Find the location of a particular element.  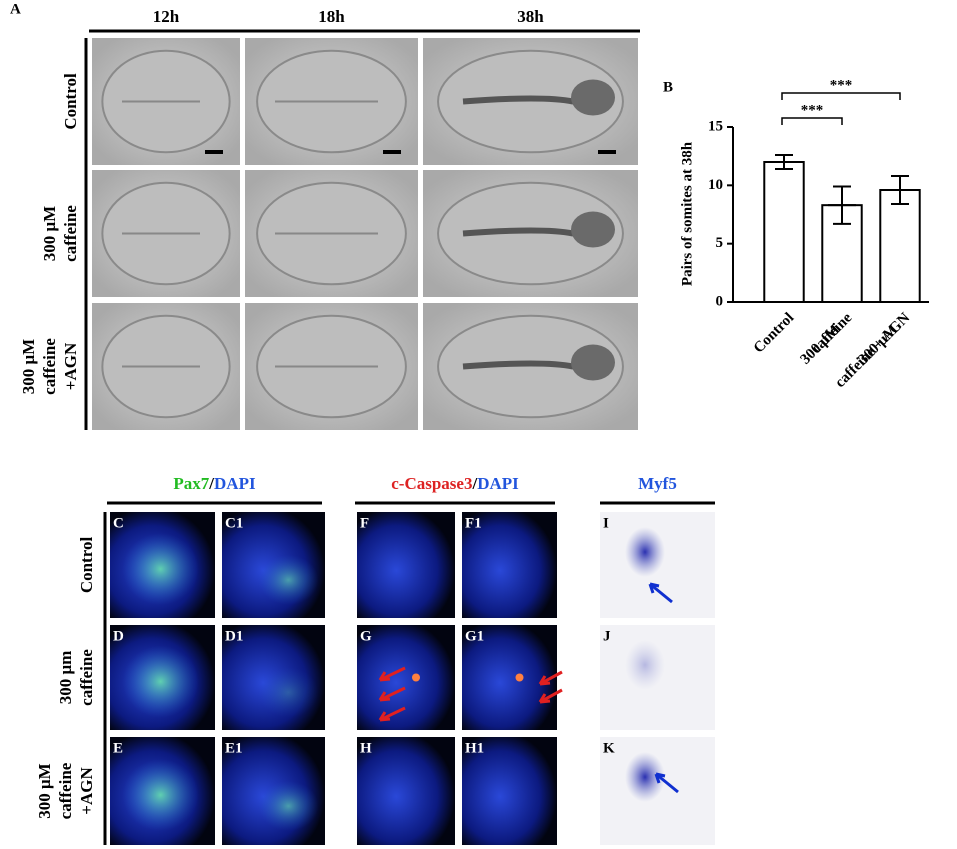

column-header: c-Caspase3/DAPI is located at coordinates (455, 483).